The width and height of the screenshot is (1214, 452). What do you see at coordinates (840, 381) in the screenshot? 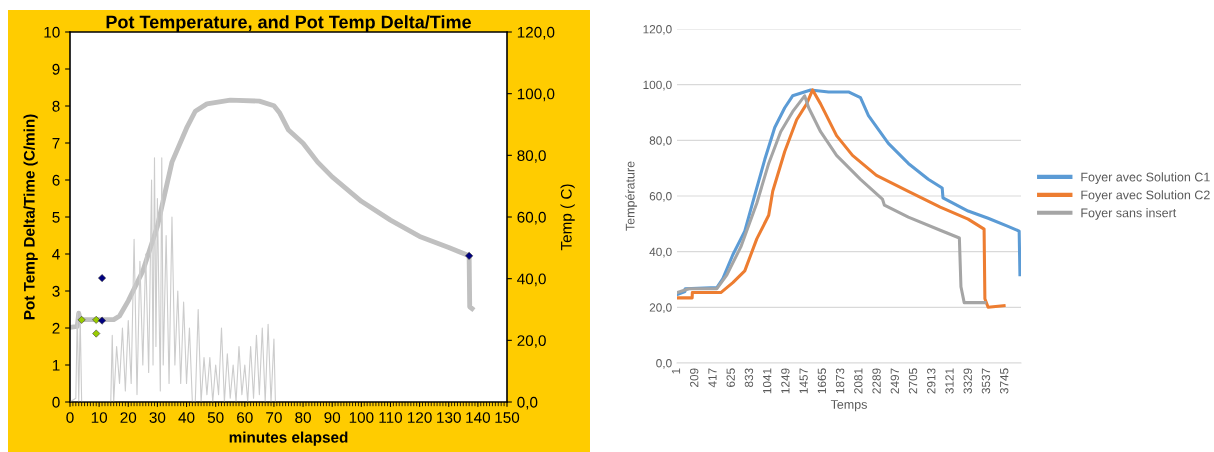
I see `x-tick-label: 1873` at bounding box center [840, 381].